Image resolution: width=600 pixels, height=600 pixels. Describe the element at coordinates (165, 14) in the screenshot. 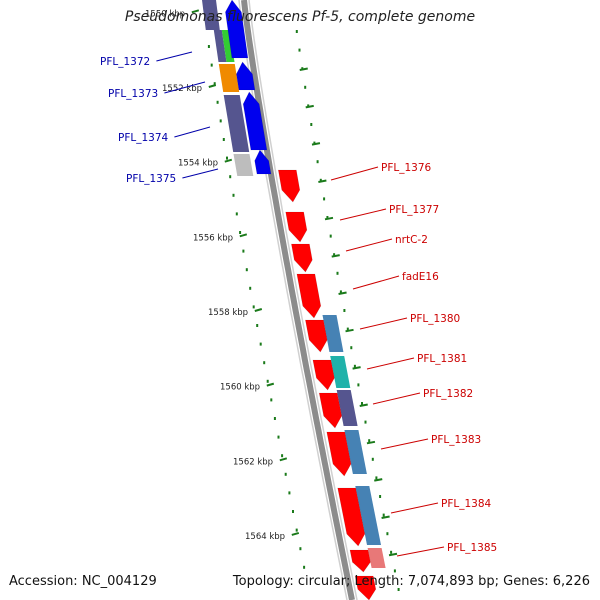

I see `scale-label: 1550 kbp` at that location.